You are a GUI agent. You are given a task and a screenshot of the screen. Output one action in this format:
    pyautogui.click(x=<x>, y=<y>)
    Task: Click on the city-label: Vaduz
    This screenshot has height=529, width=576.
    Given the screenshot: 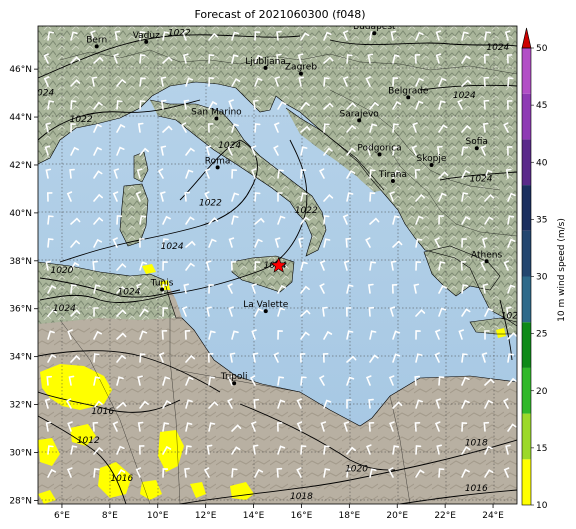 What is the action you would take?
    pyautogui.click(x=146, y=36)
    